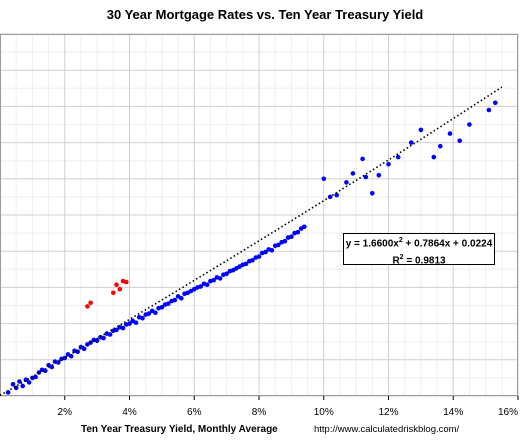 The width and height of the screenshot is (530, 442). I want to click on x-tick-label: 16%, so click(508, 412).